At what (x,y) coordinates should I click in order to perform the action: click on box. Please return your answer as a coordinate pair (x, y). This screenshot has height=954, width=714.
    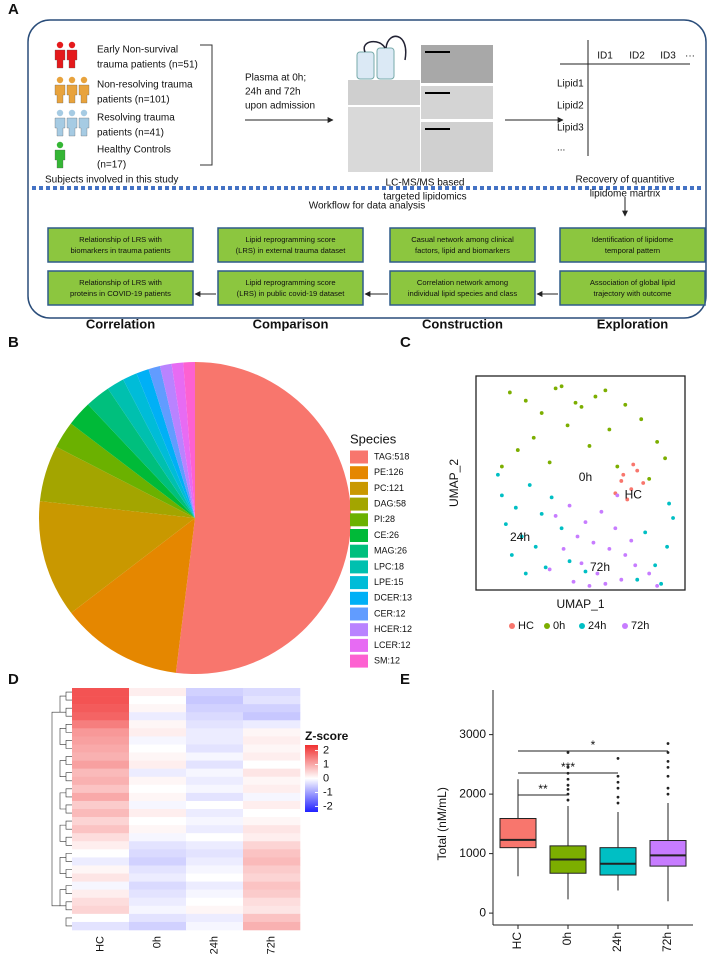
    Looking at the image, I should click on (518, 833).